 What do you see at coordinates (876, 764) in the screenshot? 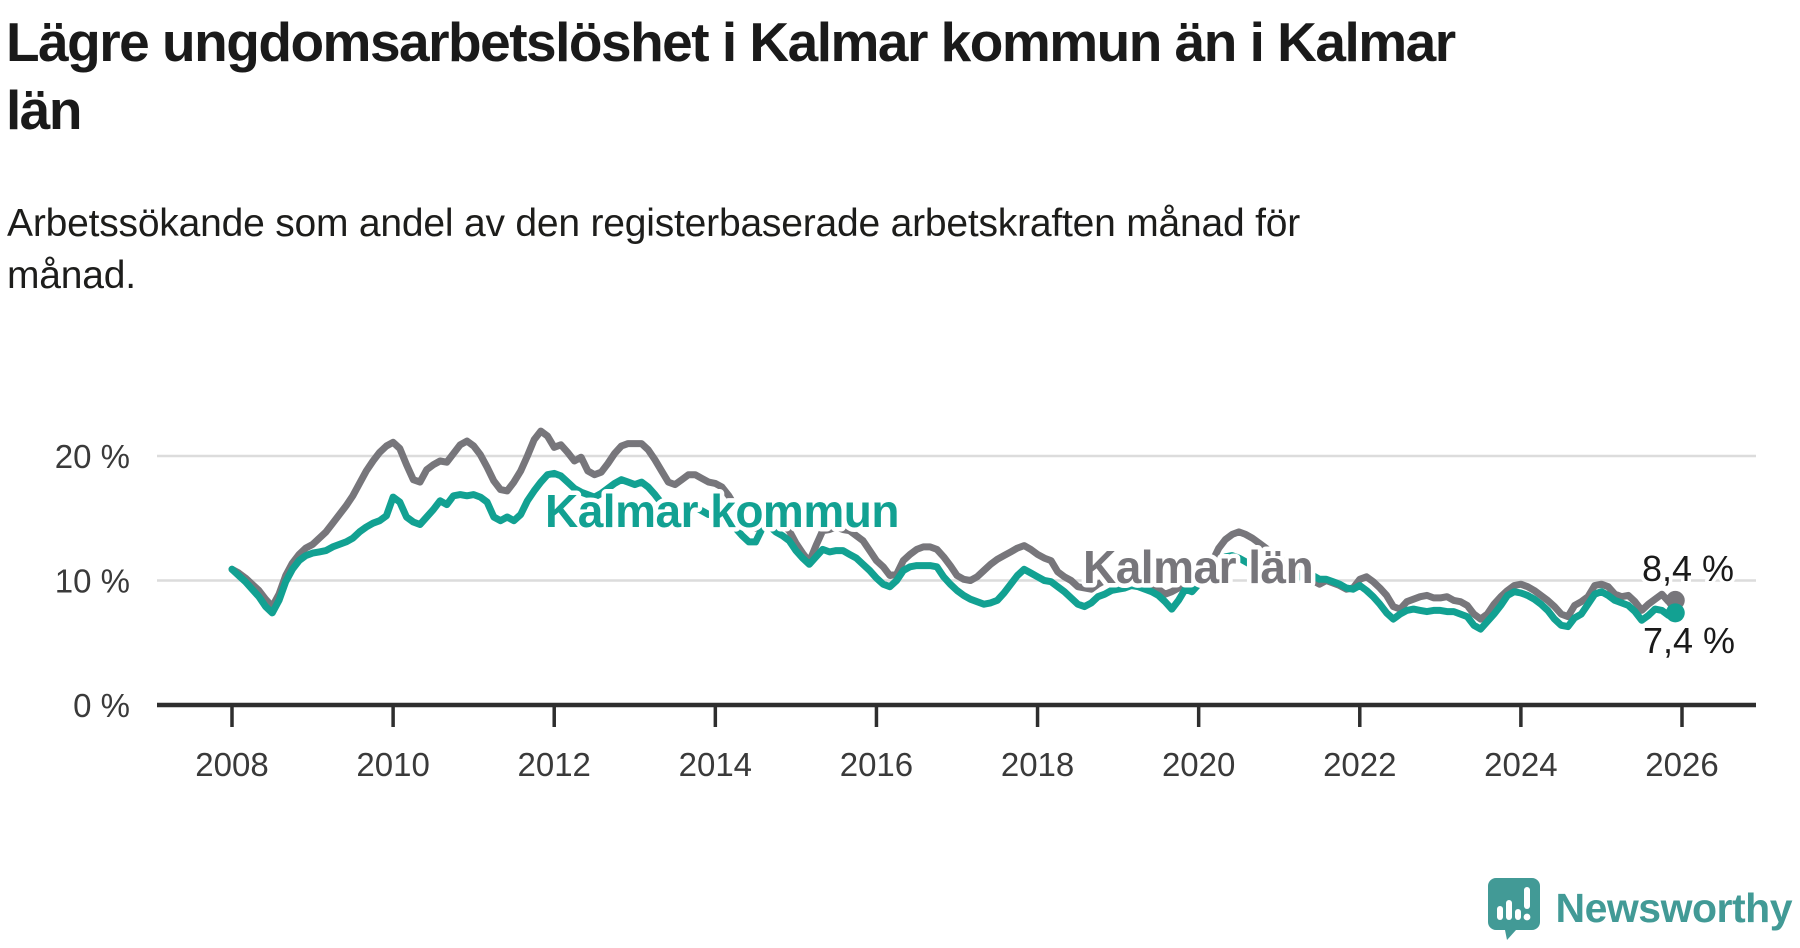
I see `x-axis-label-2016: 2016` at bounding box center [876, 764].